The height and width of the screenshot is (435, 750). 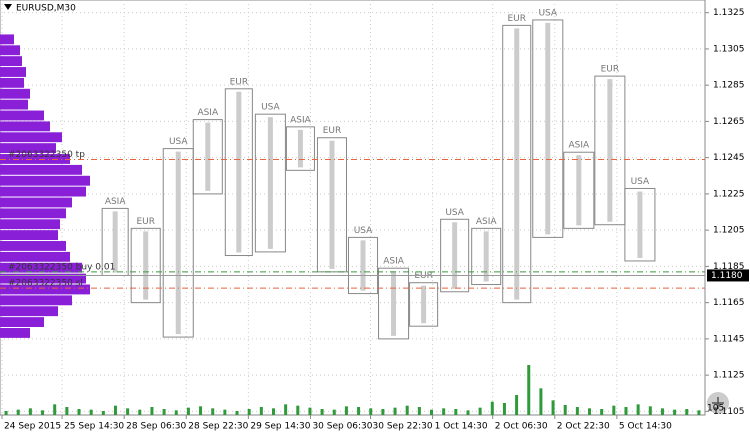 What do you see at coordinates (729, 122) in the screenshot?
I see `y-tick-label: 1.1265` at bounding box center [729, 122].